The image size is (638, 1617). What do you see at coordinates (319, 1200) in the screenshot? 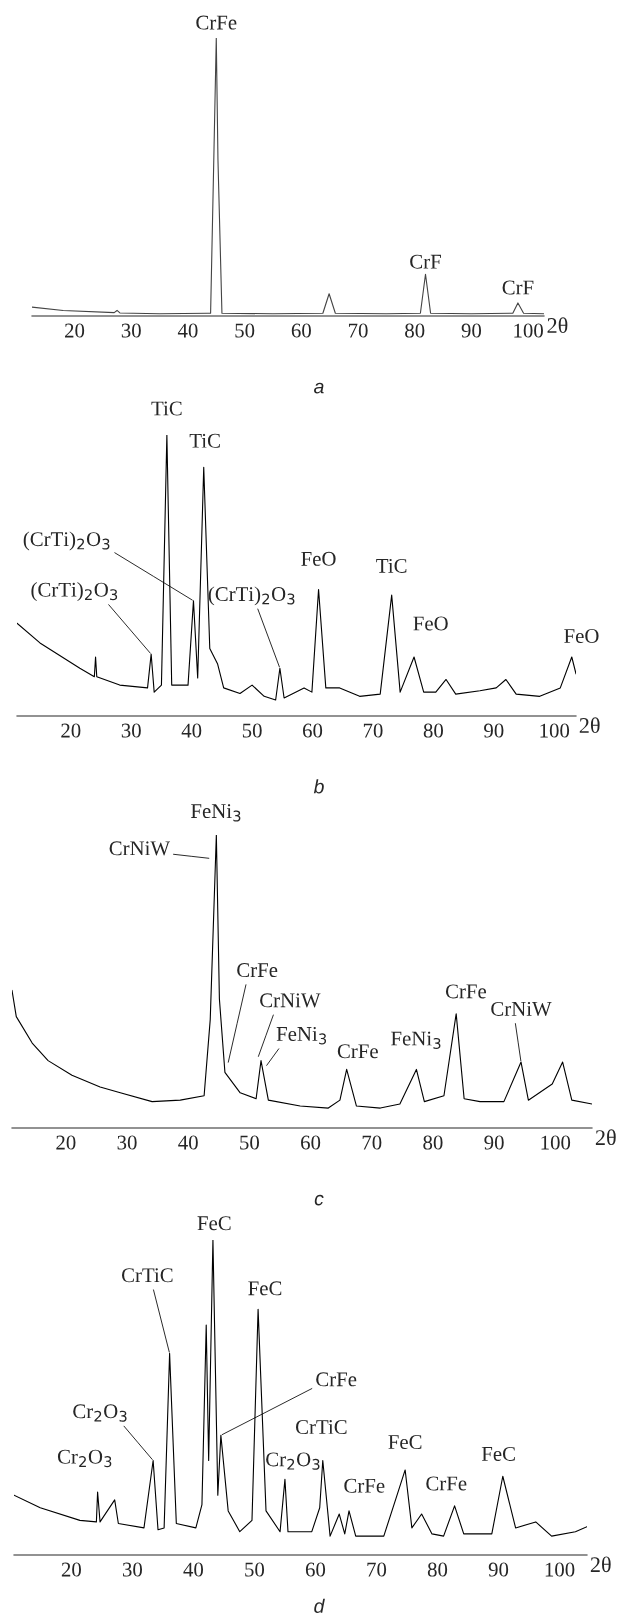
I see `text: c` at bounding box center [319, 1200].